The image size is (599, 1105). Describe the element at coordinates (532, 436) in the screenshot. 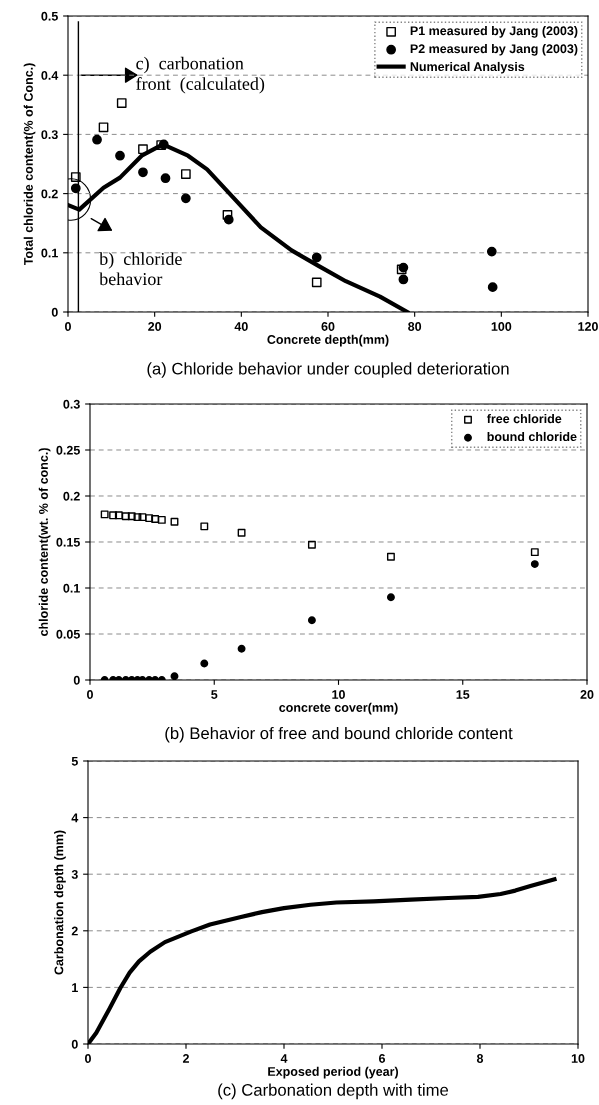

I see `legend-label: bound chloride` at that location.